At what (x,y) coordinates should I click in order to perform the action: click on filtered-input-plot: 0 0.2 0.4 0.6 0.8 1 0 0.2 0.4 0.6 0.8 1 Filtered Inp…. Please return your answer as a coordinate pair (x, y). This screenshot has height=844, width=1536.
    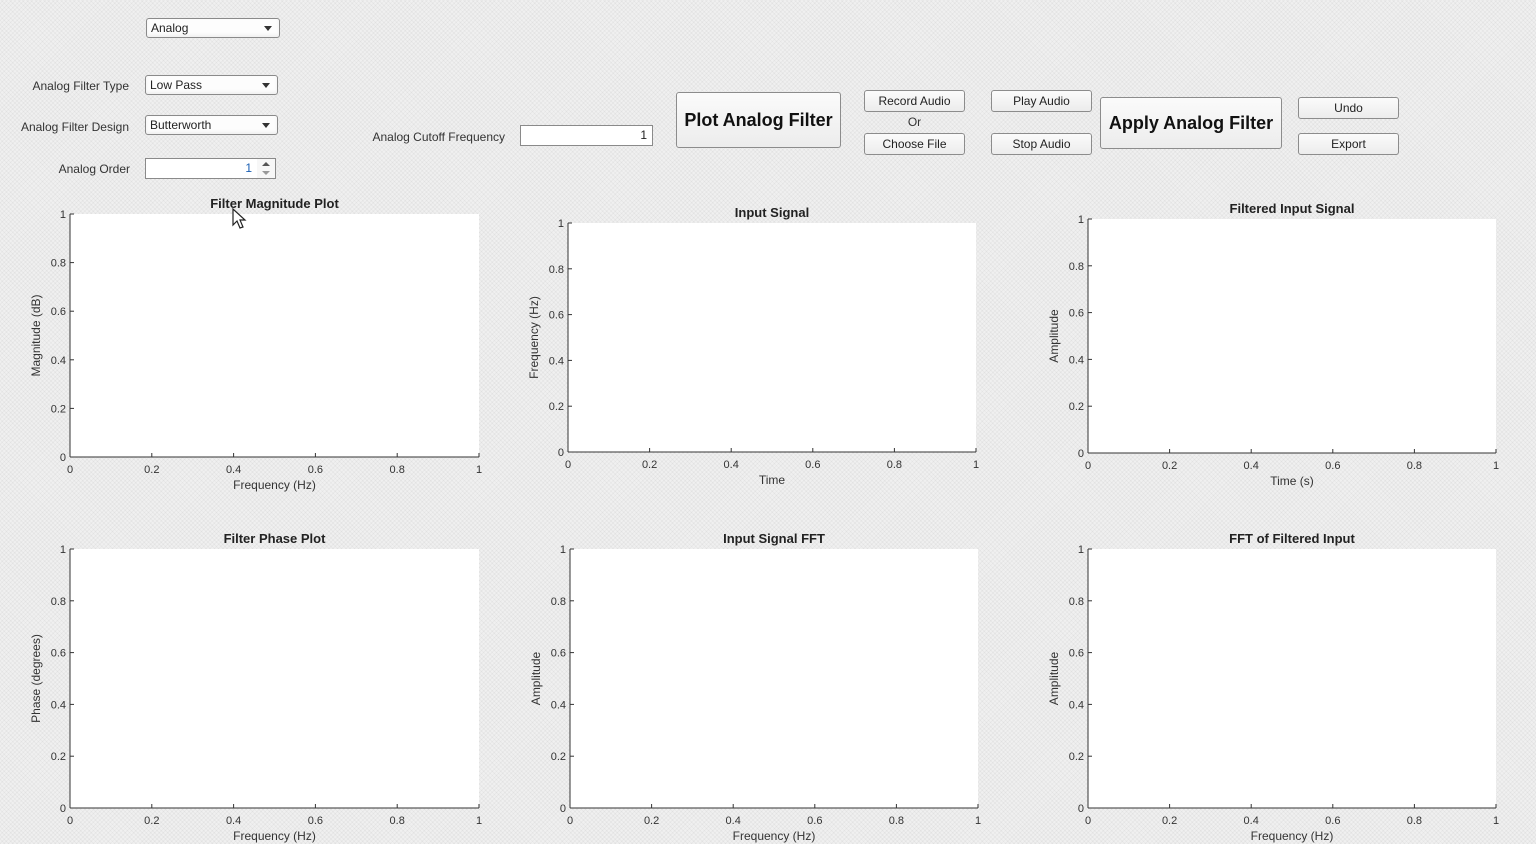
    Looking at the image, I should click on (1280, 345).